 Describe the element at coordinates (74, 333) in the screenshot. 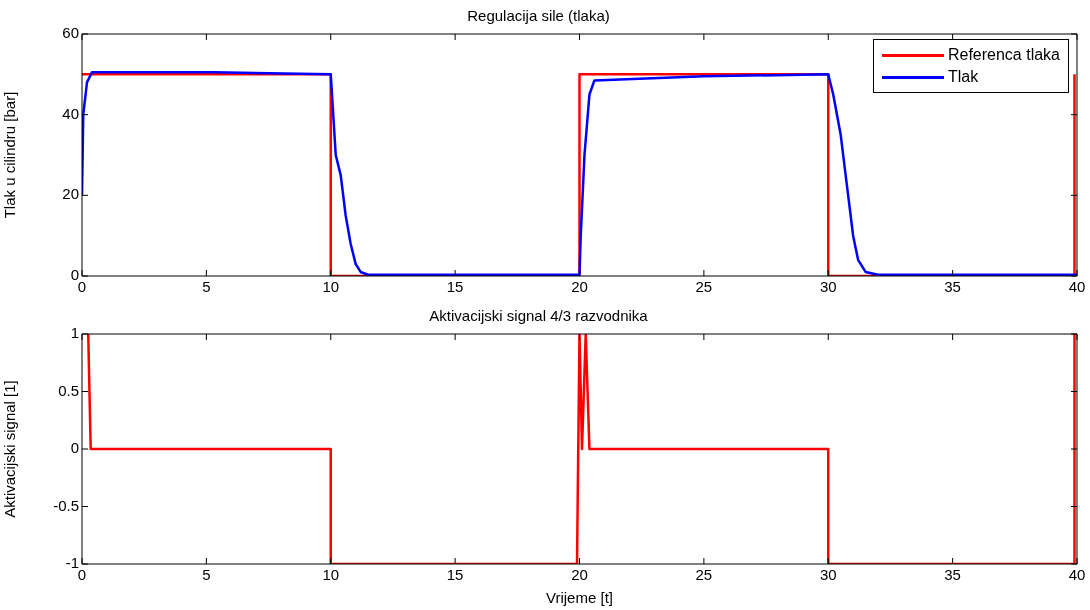

I see `y-tick-label: 1` at that location.